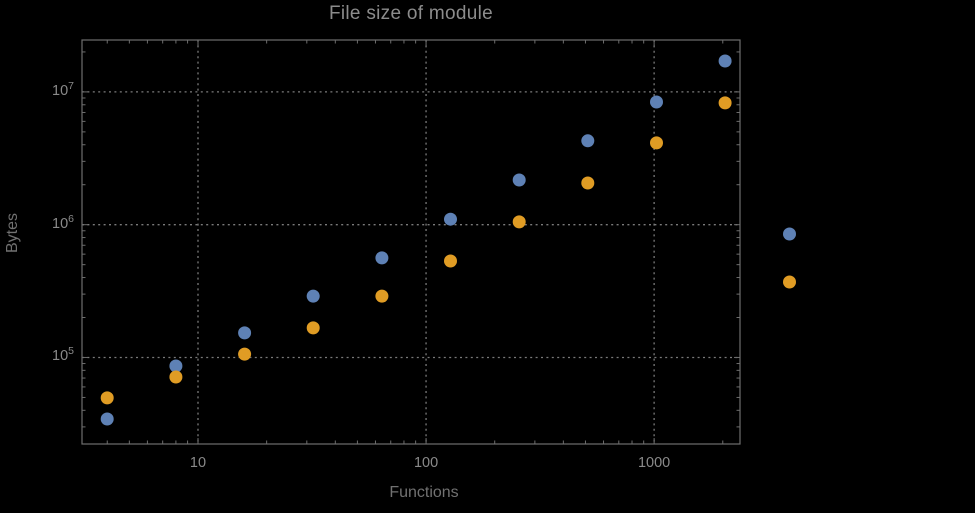  Describe the element at coordinates (63, 89) in the screenshot. I see `y-tick-label: 10⁷` at that location.